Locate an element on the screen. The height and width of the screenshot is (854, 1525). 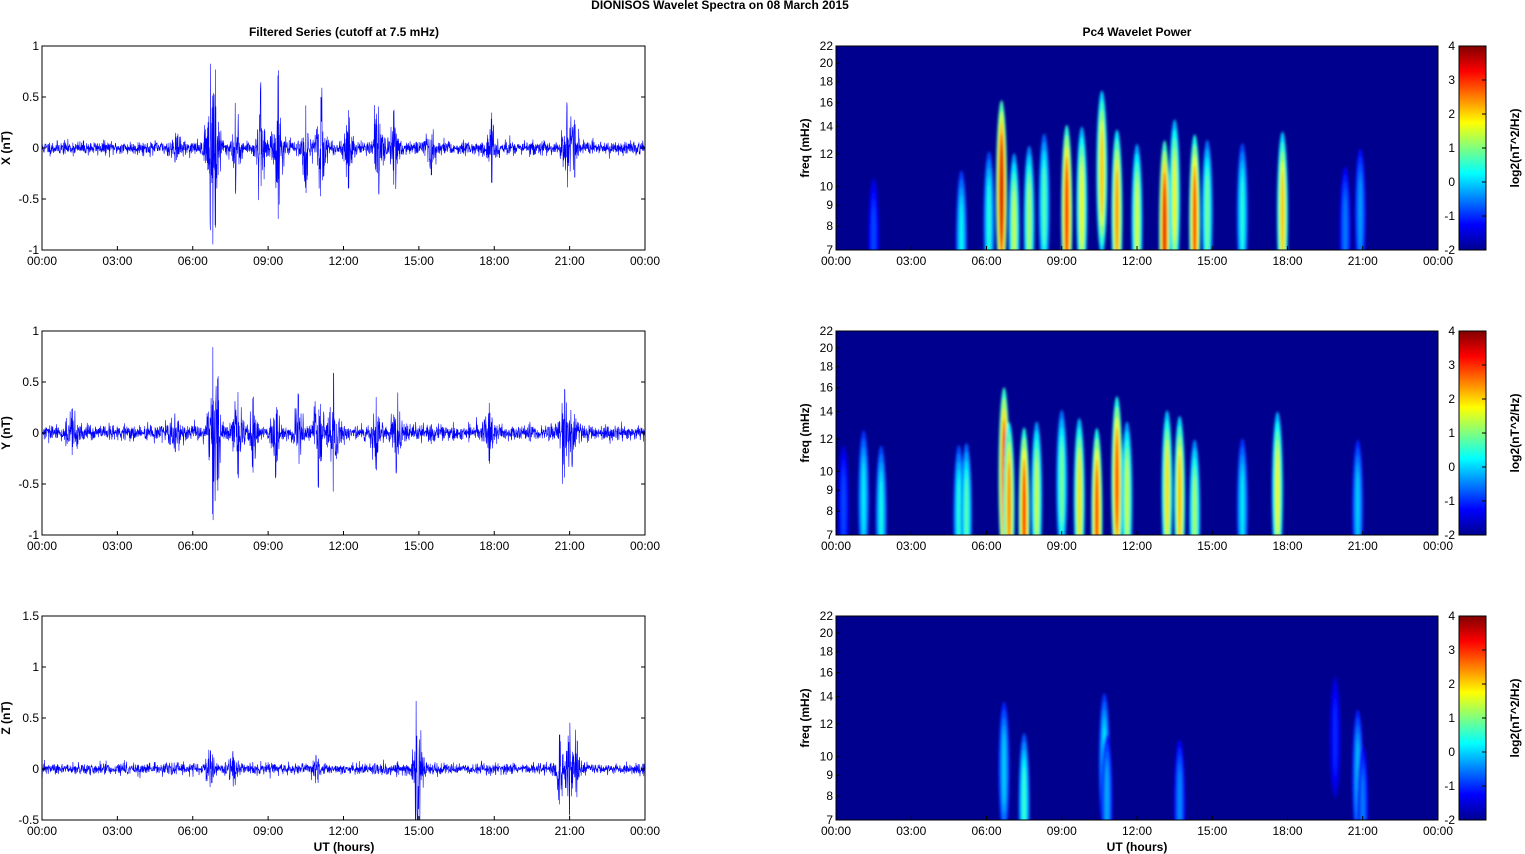
panel-z-power-ytick-label: 20 is located at coordinates (827, 633).